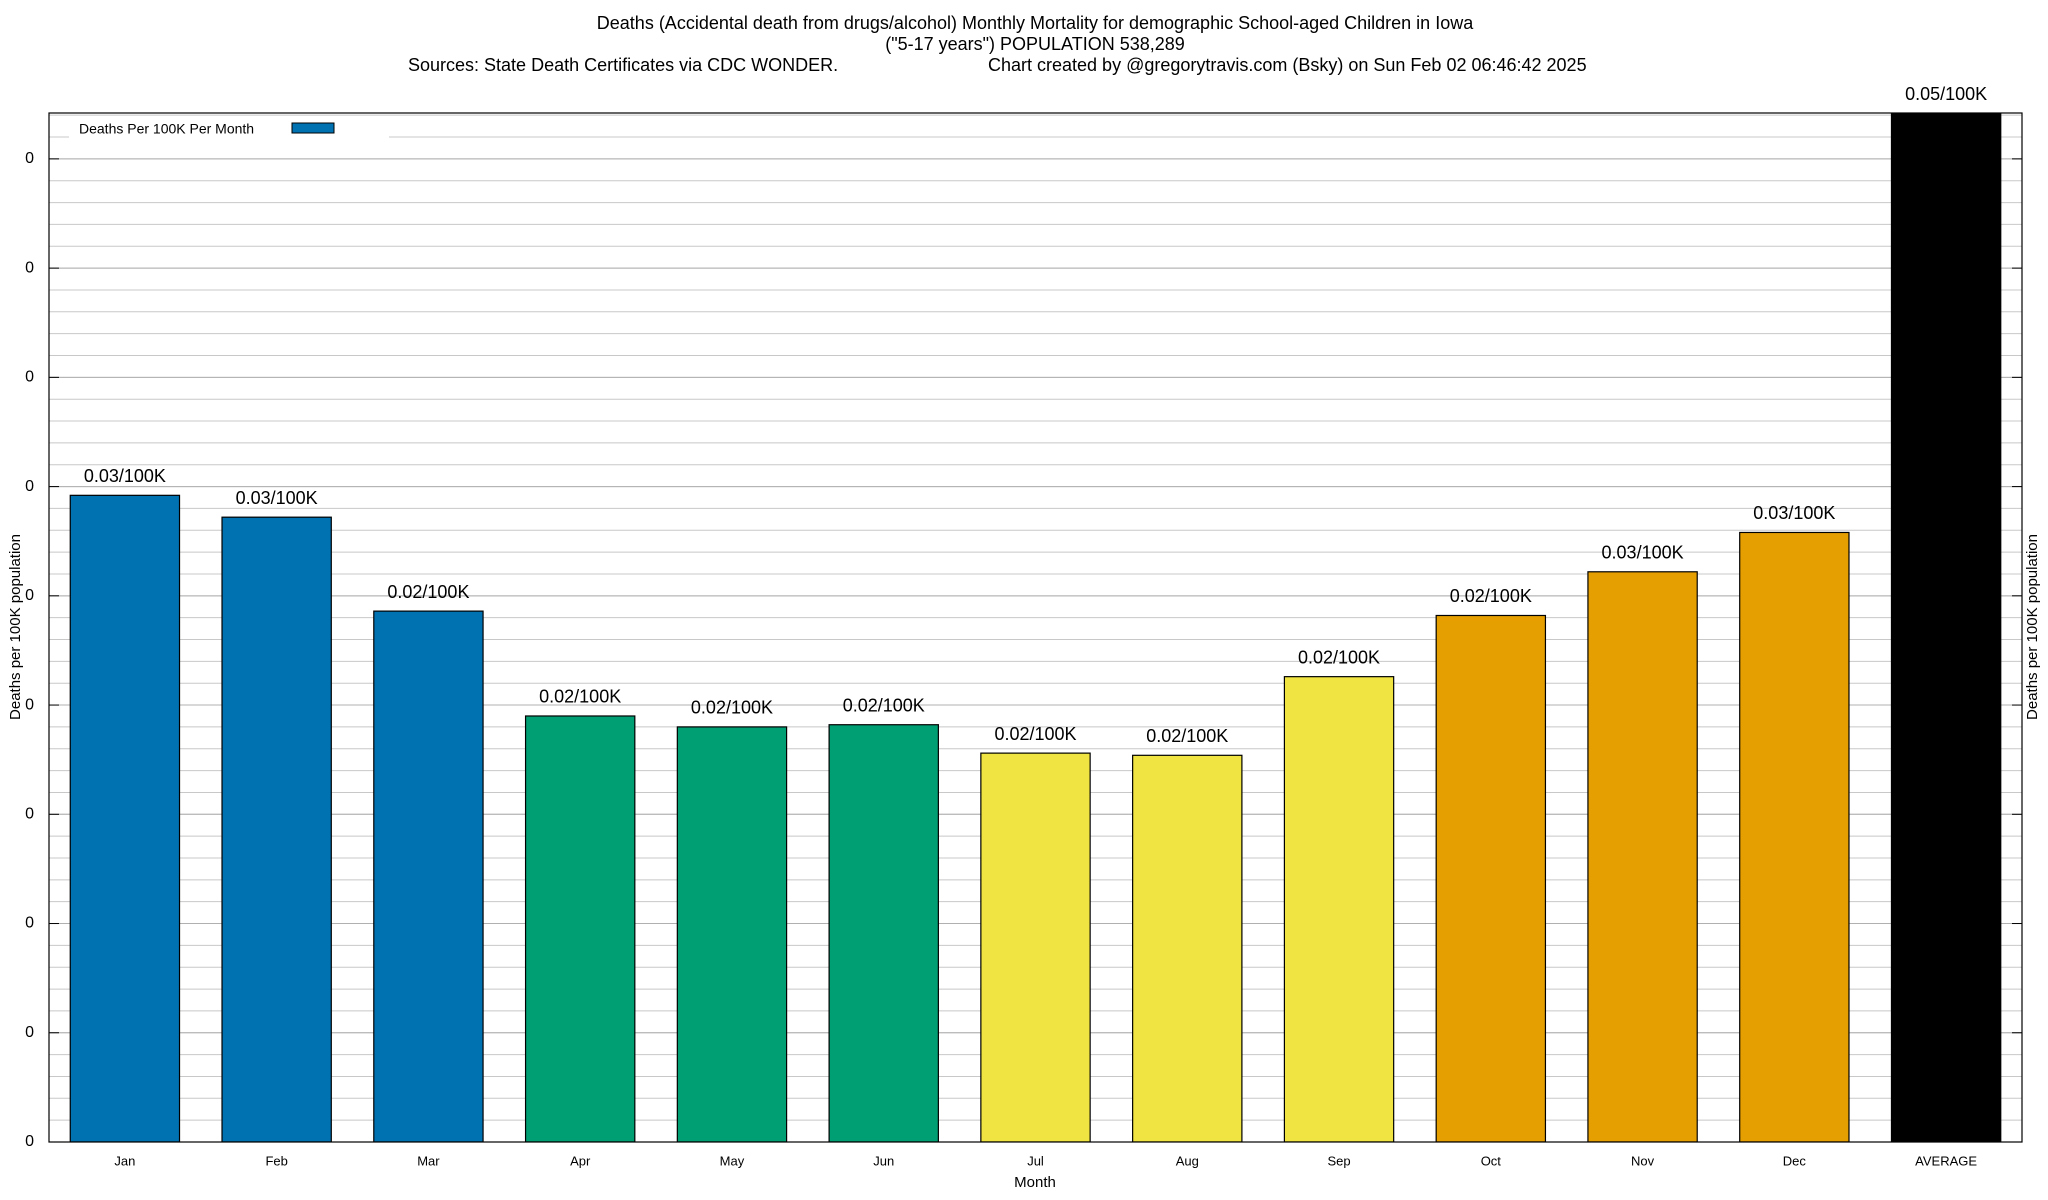 The image size is (2048, 1200). Describe the element at coordinates (883, 1160) in the screenshot. I see `x-tick-label: Jun` at that location.